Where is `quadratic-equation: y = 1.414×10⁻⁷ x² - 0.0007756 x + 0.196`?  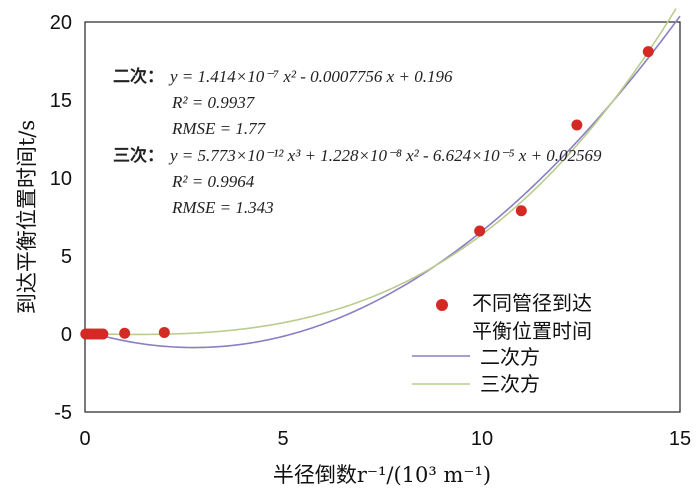 quadratic-equation: y = 1.414×10⁻⁷ x² - 0.0007756 x + 0.196 is located at coordinates (310, 76).